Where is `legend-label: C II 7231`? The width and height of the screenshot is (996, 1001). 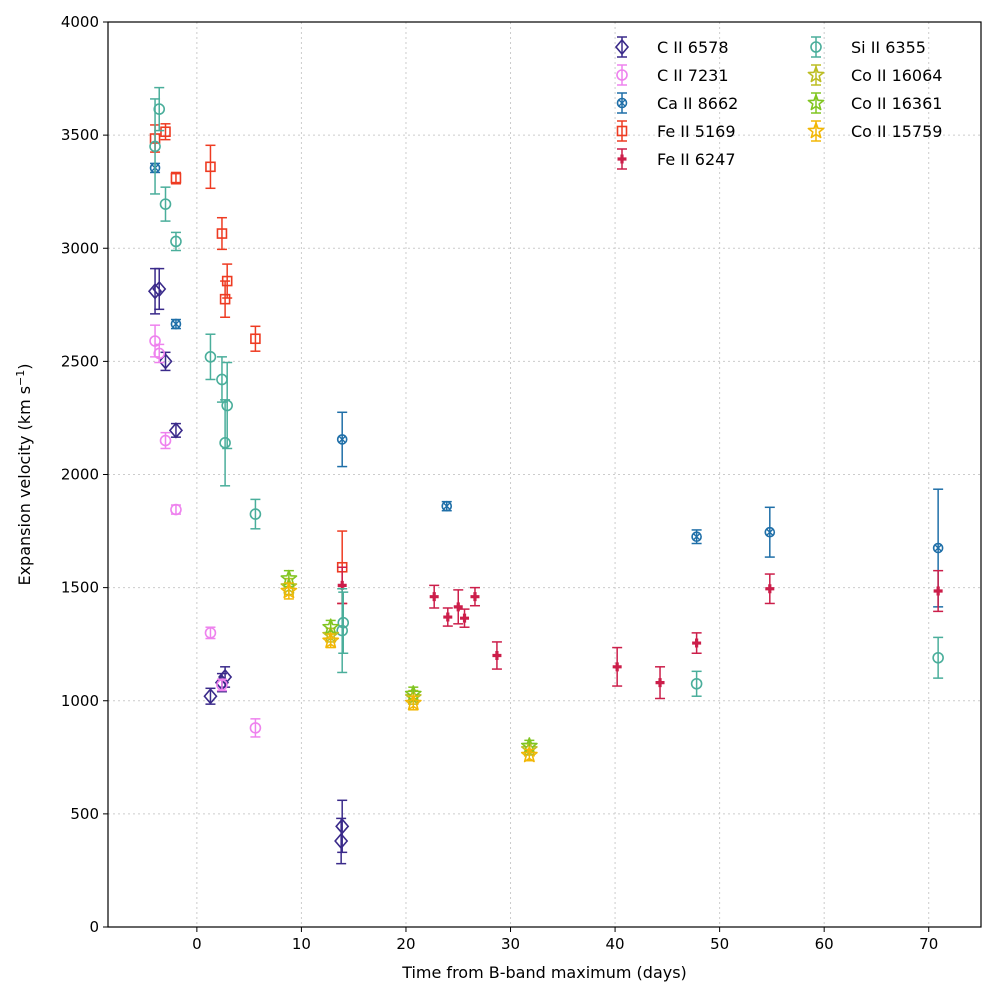
legend-label: C II 7231 is located at coordinates (693, 75).